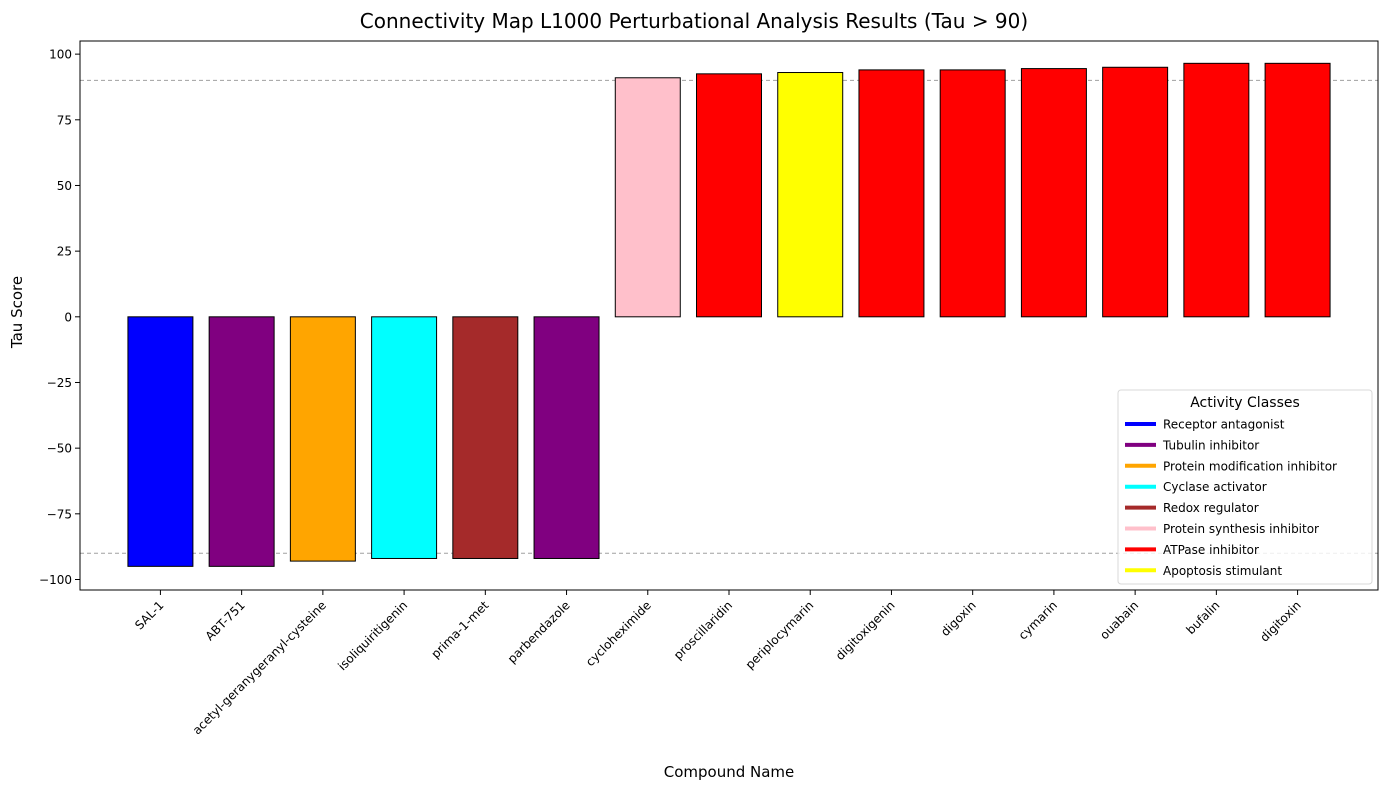  I want to click on bar-digoxin, so click(972, 193).